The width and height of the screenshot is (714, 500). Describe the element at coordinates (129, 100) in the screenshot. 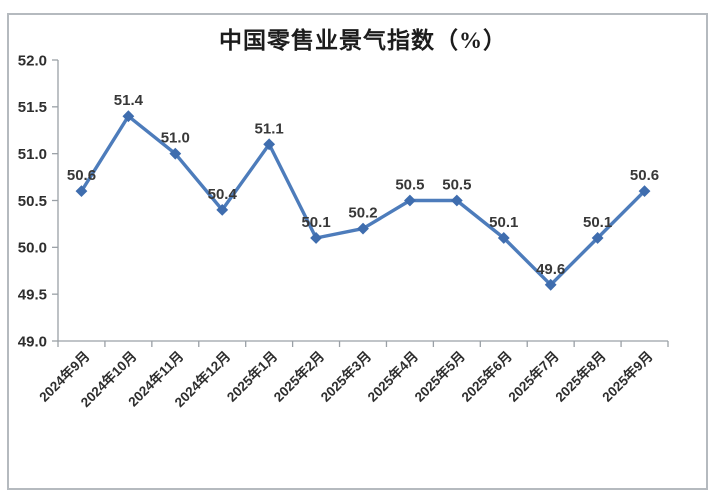

I see `data-point-label: 51.4` at that location.